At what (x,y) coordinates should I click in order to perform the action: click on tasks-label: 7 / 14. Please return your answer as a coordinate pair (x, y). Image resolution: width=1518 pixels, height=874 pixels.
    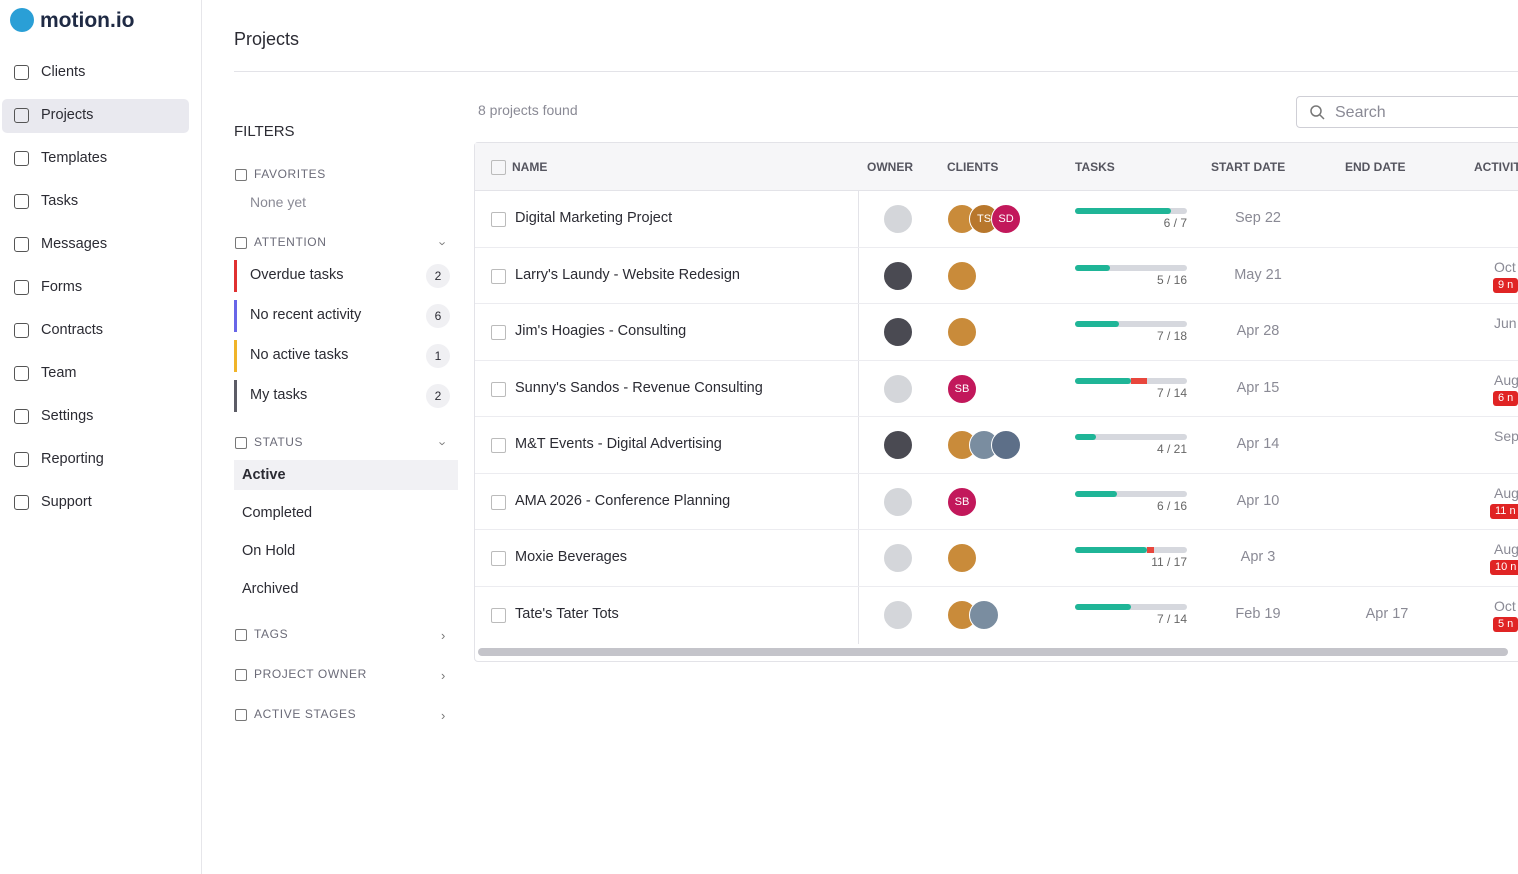
    Looking at the image, I should click on (1171, 618).